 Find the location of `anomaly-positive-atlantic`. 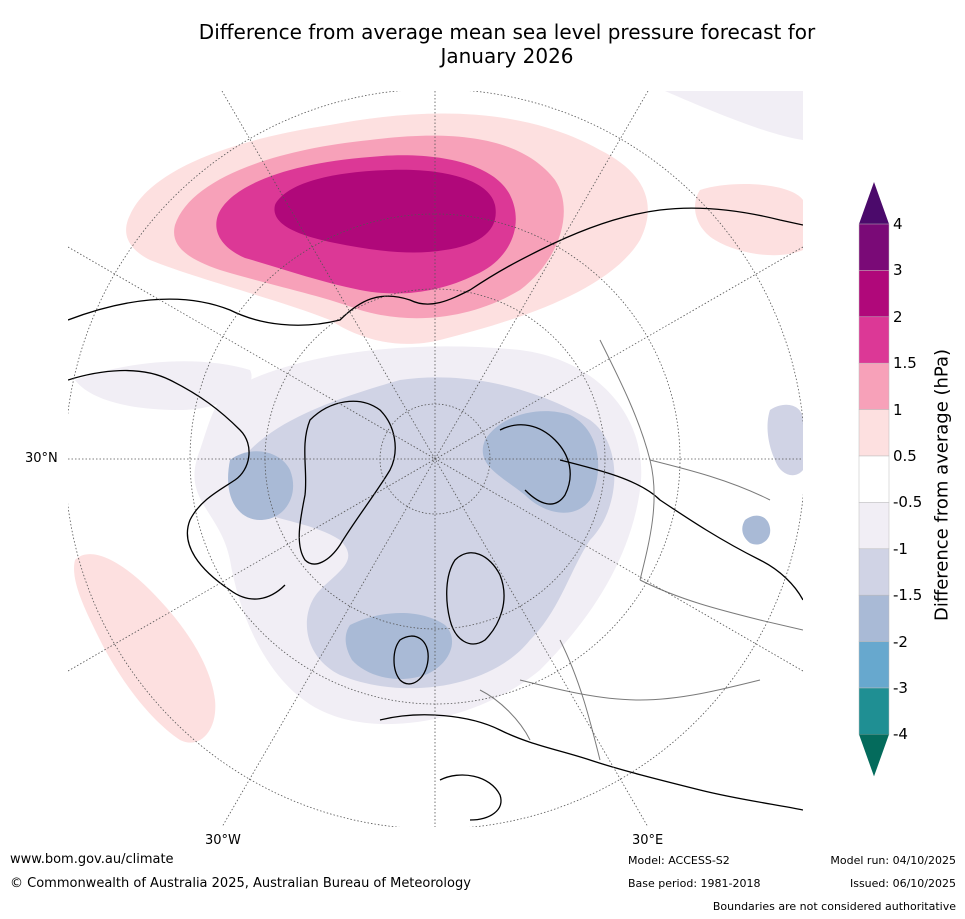

anomaly-positive-atlantic is located at coordinates (145, 648).